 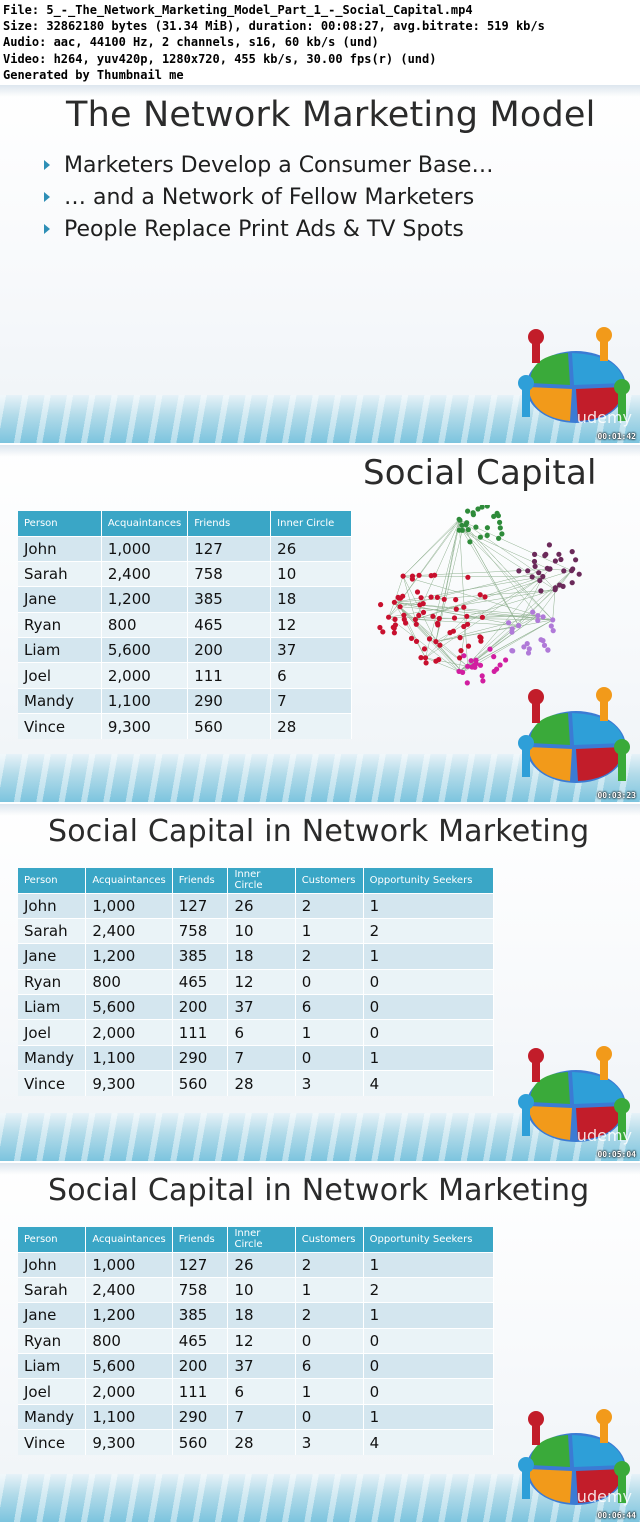 What do you see at coordinates (200, 880) in the screenshot?
I see `column-header: Friends` at bounding box center [200, 880].